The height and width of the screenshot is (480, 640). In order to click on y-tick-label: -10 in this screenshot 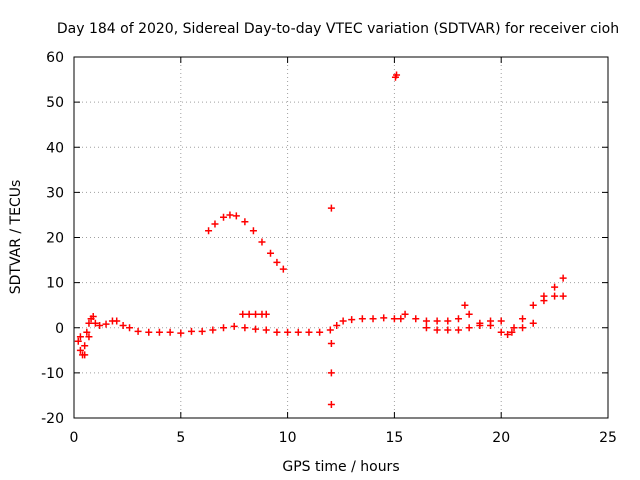, I will do `click(52, 374)`.